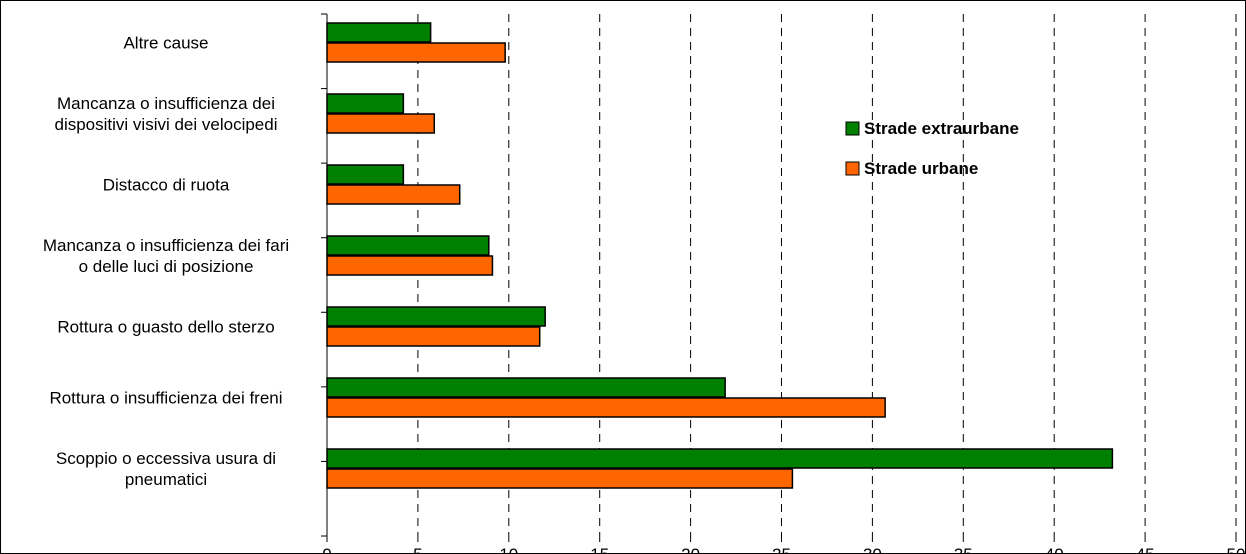  Describe the element at coordinates (1145, 549) in the screenshot. I see `x-tick-label: 45` at that location.